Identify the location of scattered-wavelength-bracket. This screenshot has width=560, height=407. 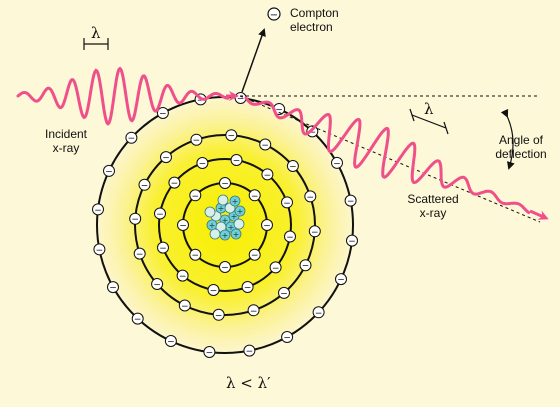
(429, 121).